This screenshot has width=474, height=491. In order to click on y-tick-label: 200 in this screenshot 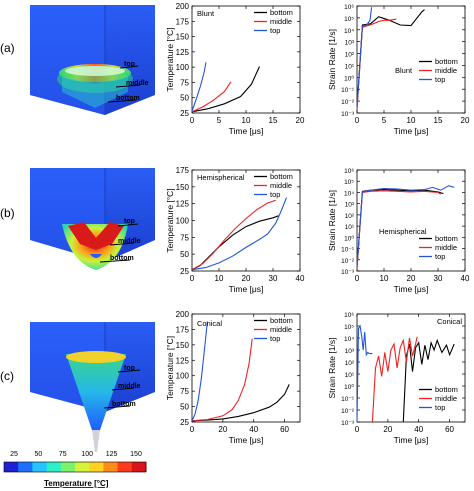, I will do `click(183, 6)`.